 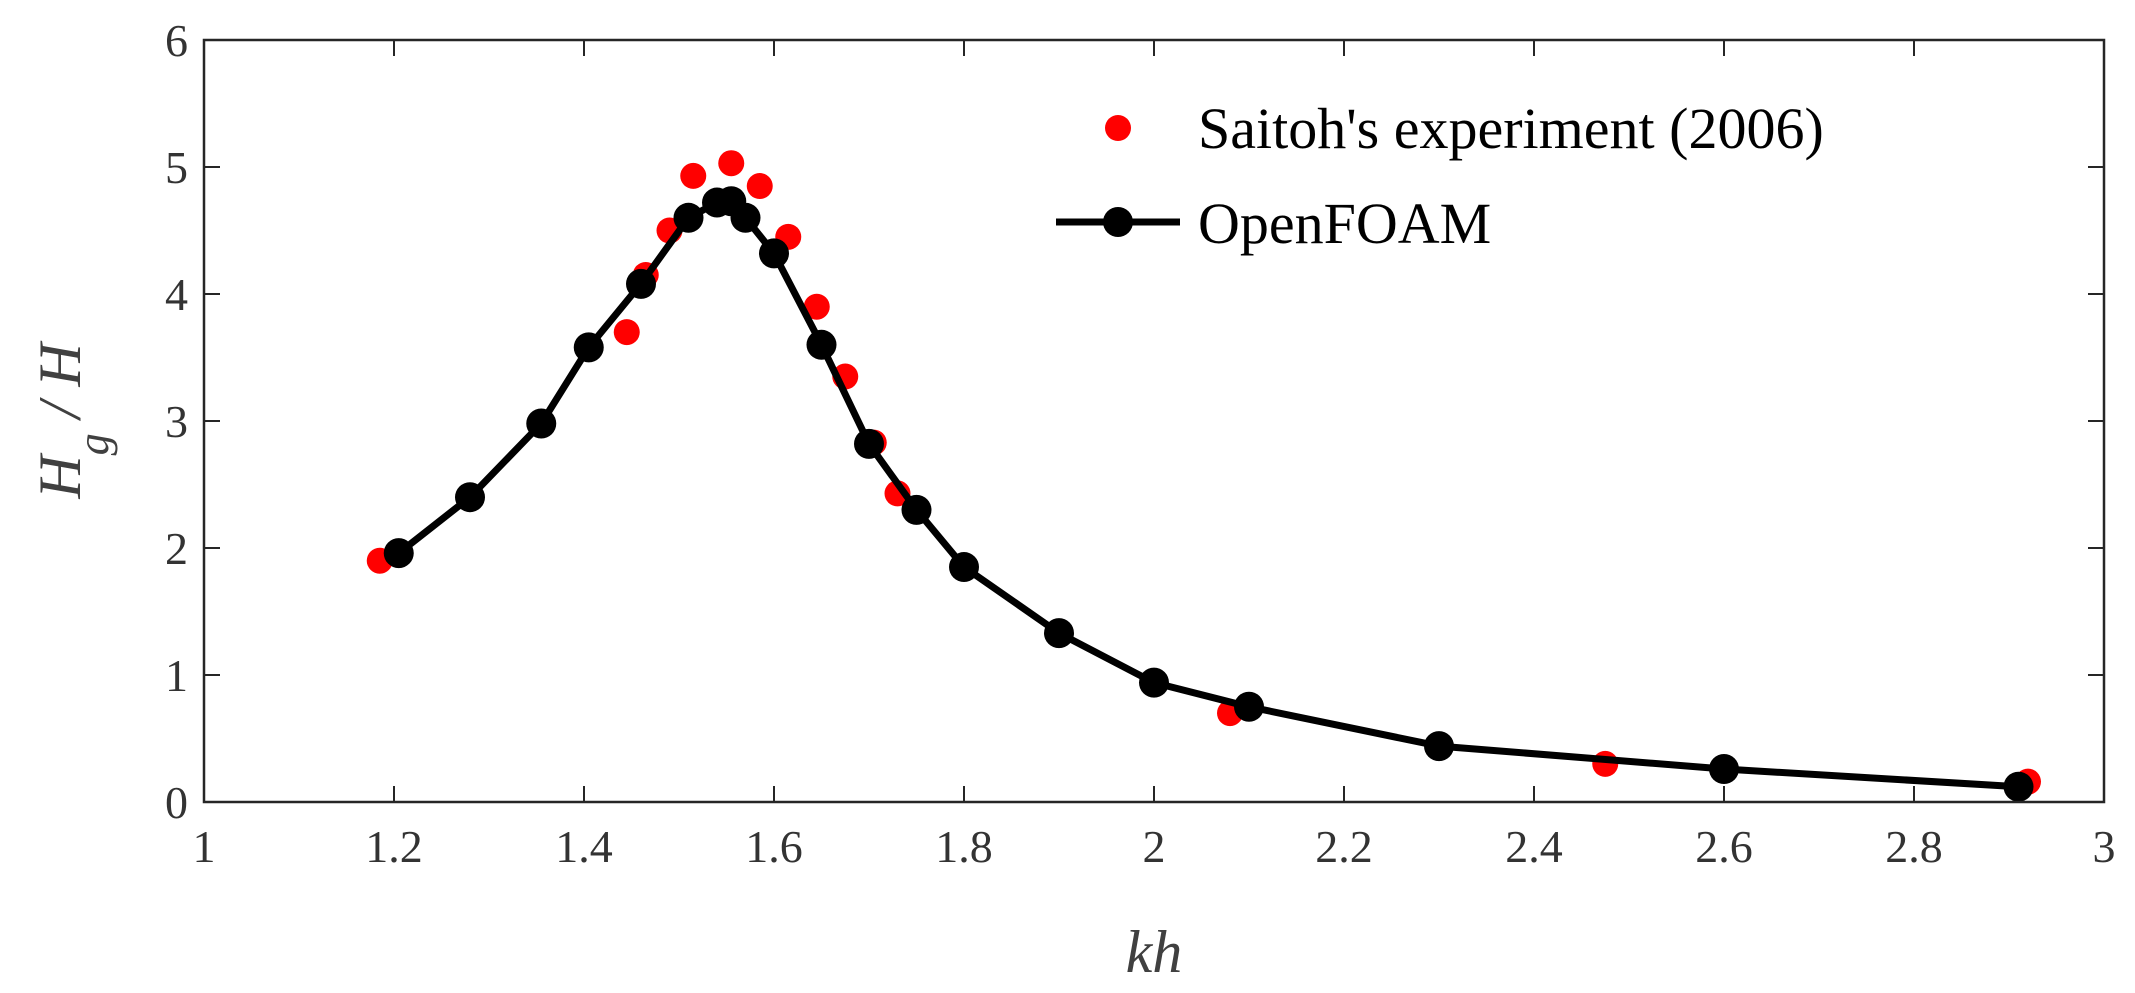 What do you see at coordinates (1511, 128) in the screenshot?
I see `legend-label-saitoh: Saitoh's experiment (2006)` at bounding box center [1511, 128].